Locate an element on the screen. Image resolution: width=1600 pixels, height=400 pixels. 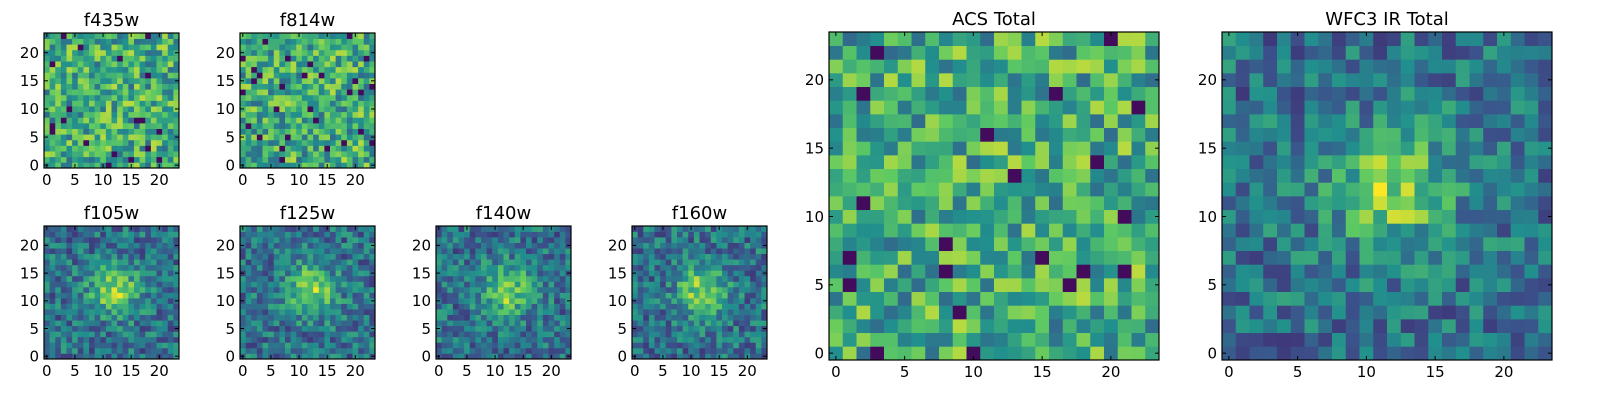
x-tick-label: 0 is located at coordinates (243, 371).